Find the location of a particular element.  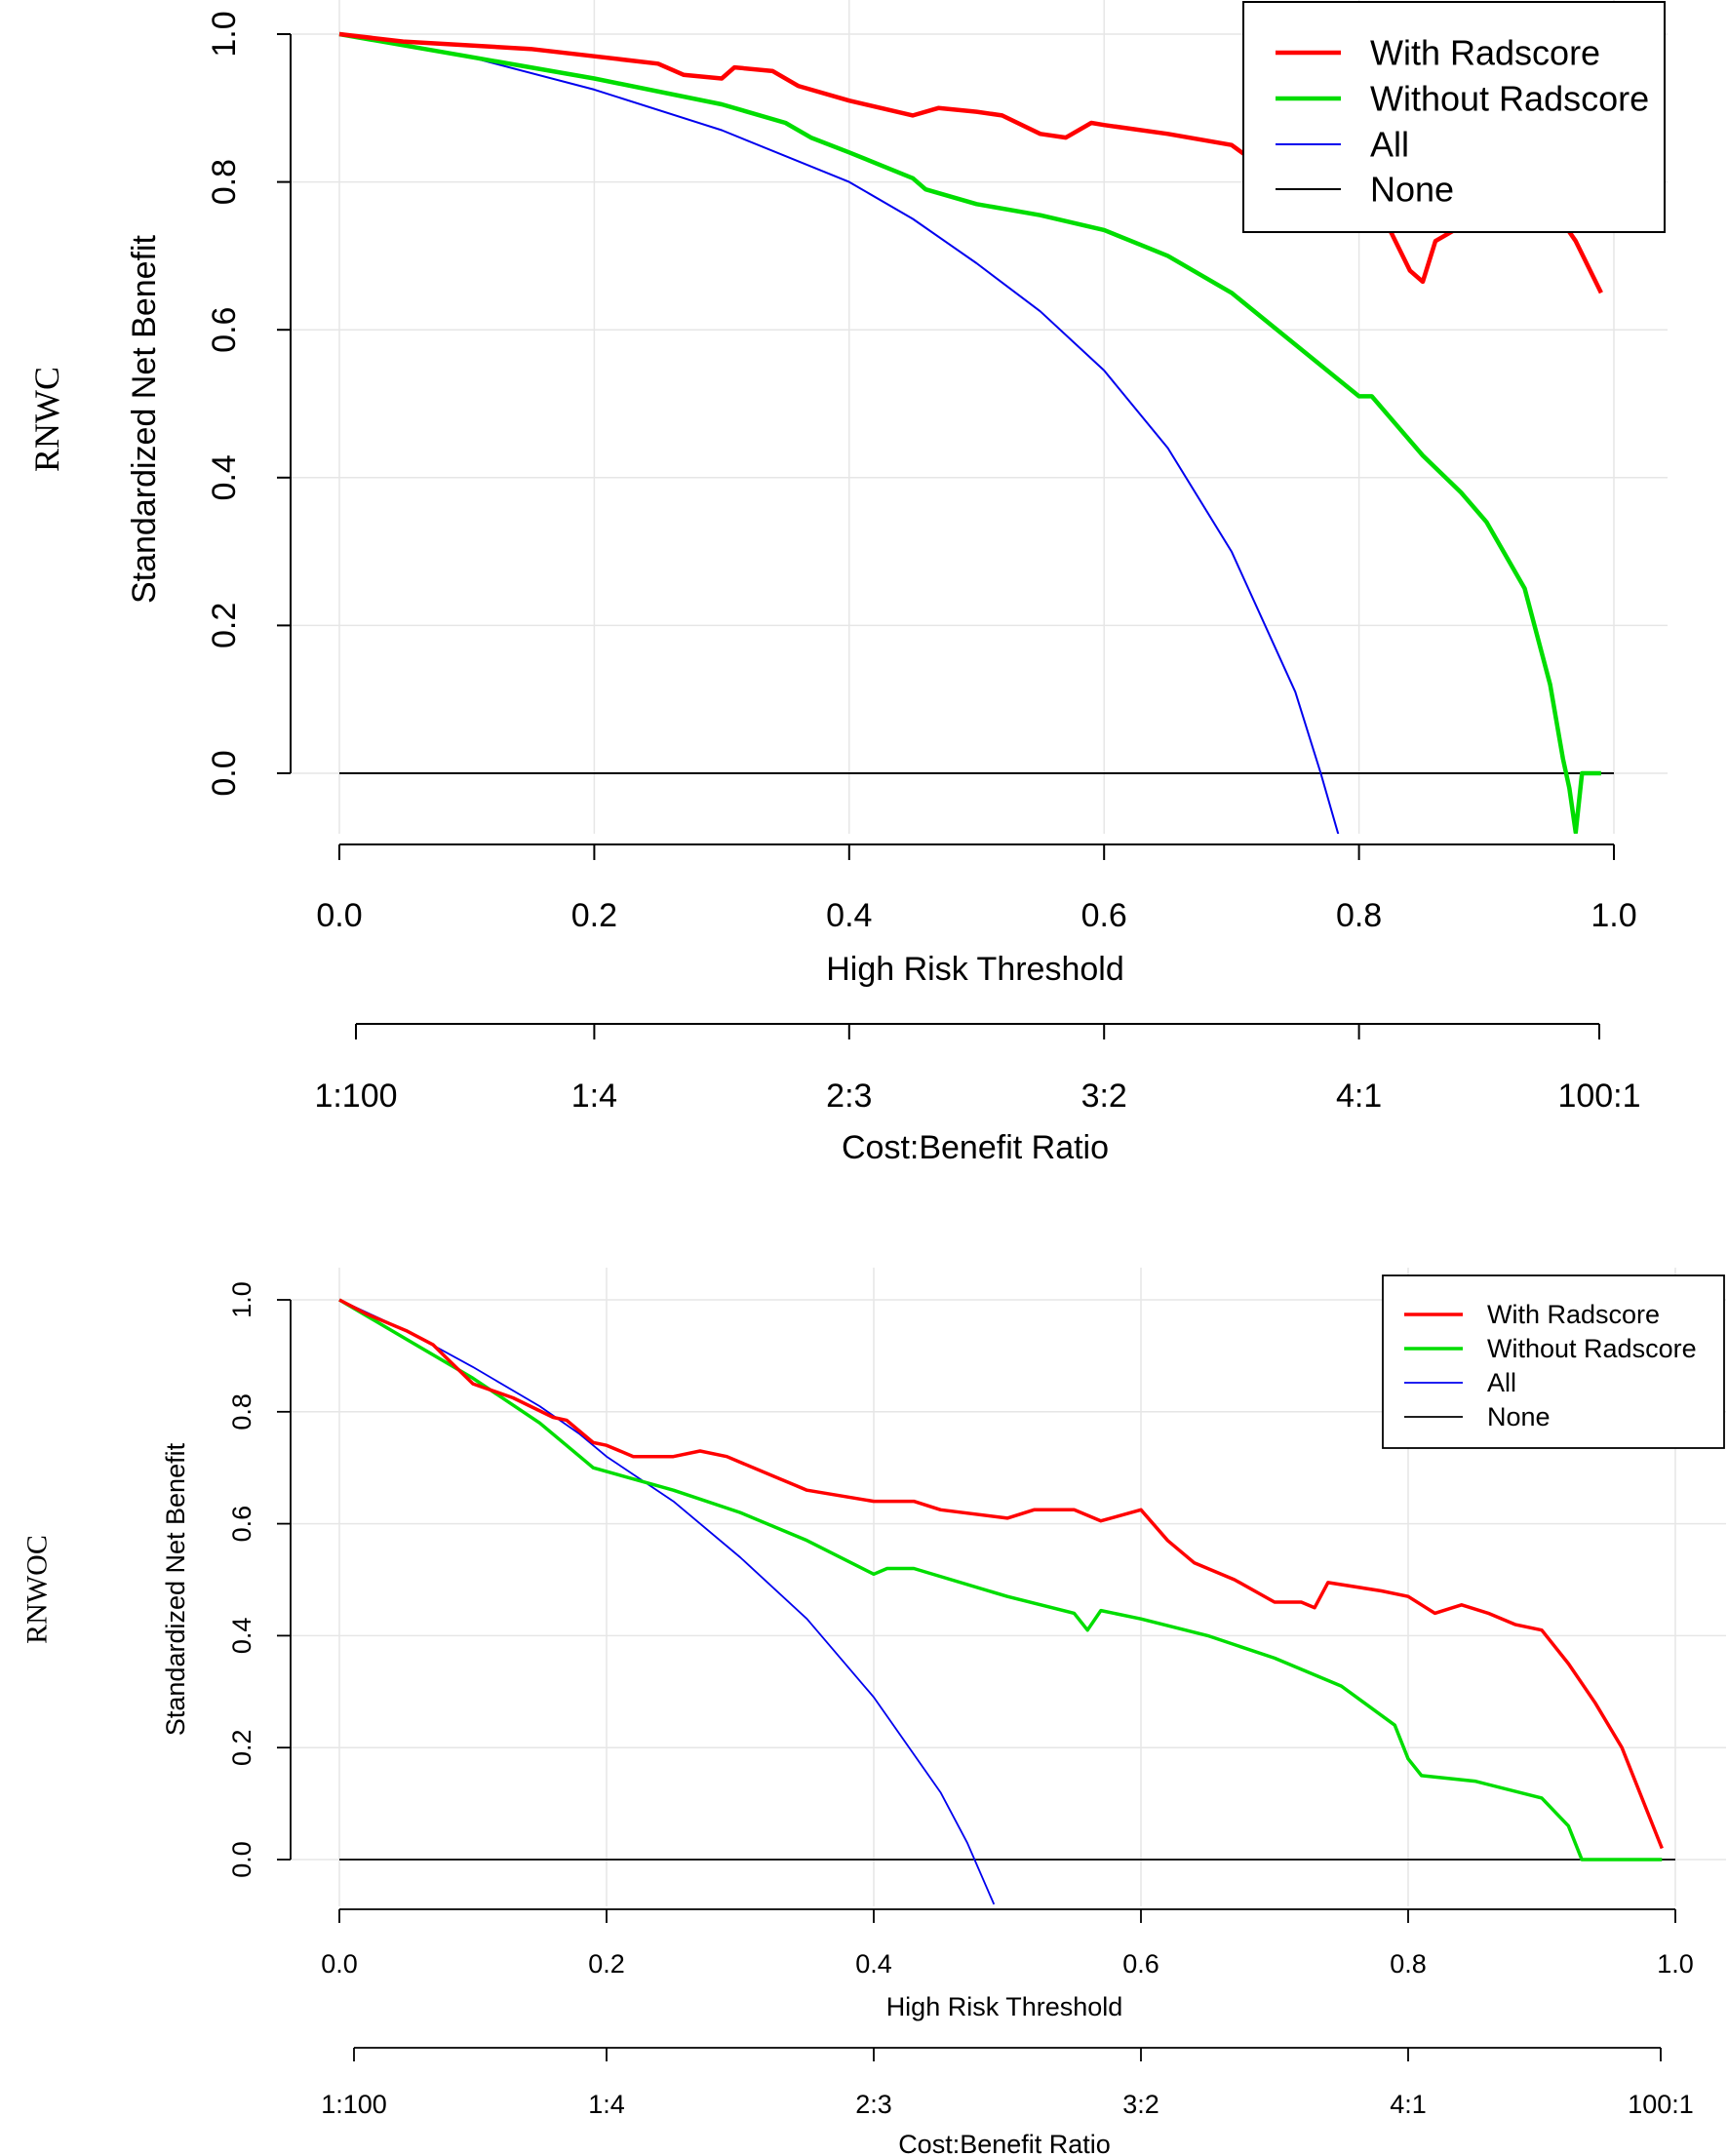

series-line-with-radscore is located at coordinates (971, 162).